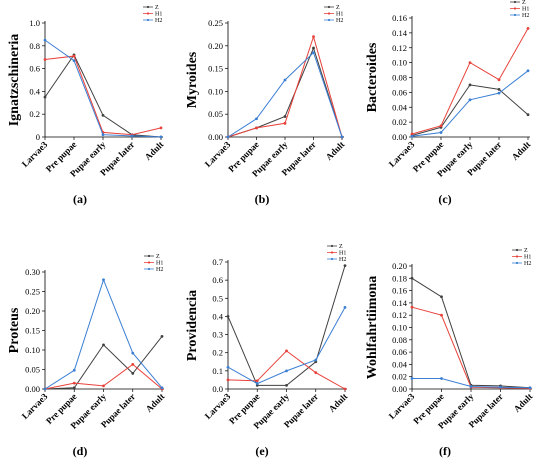  I want to click on series-line-Z, so click(471, 333).